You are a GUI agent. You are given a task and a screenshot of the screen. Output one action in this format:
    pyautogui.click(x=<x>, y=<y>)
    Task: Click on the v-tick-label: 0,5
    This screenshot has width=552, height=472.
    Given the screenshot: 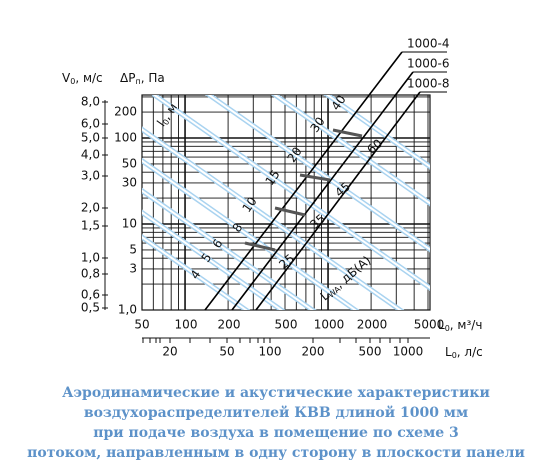 What is the action you would take?
    pyautogui.click(x=90, y=308)
    